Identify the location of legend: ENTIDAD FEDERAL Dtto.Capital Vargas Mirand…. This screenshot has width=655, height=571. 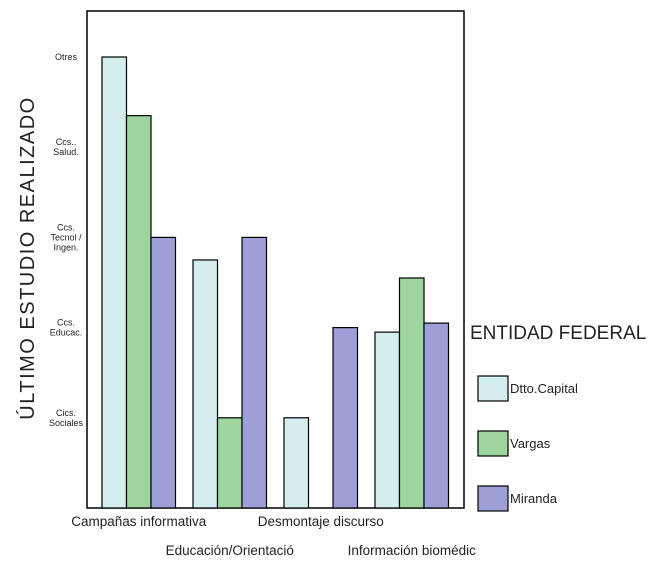
(558, 417).